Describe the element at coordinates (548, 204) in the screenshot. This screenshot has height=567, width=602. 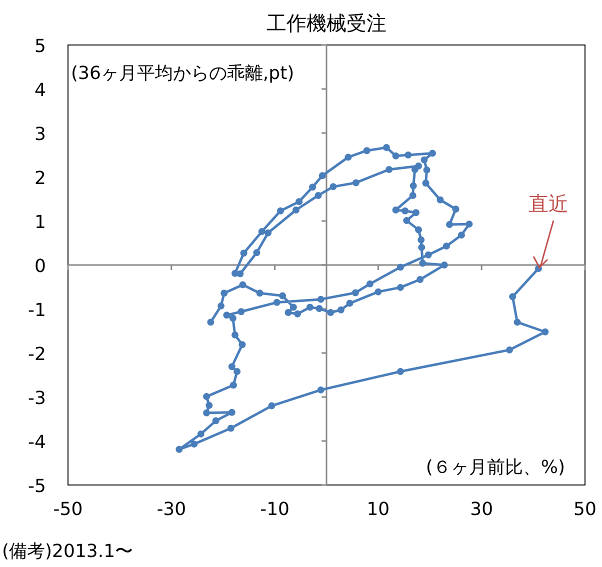
I see `annotation: 直近` at that location.